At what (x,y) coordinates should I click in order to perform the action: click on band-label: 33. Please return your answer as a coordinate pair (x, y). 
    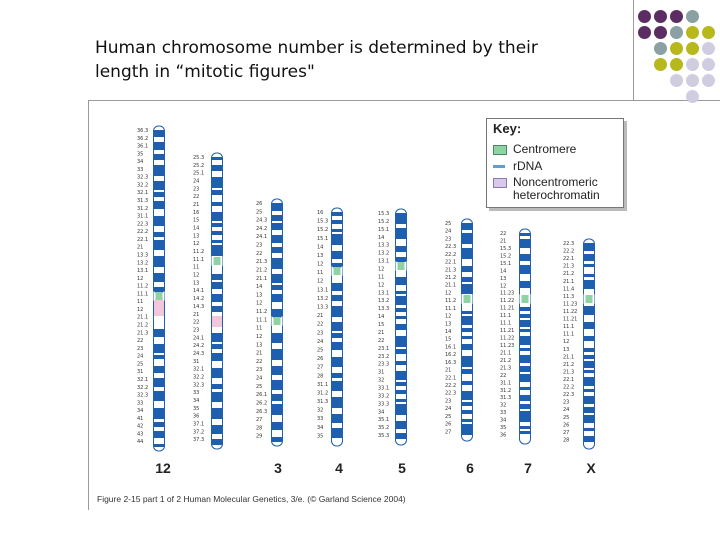
    Looking at the image, I should click on (503, 413).